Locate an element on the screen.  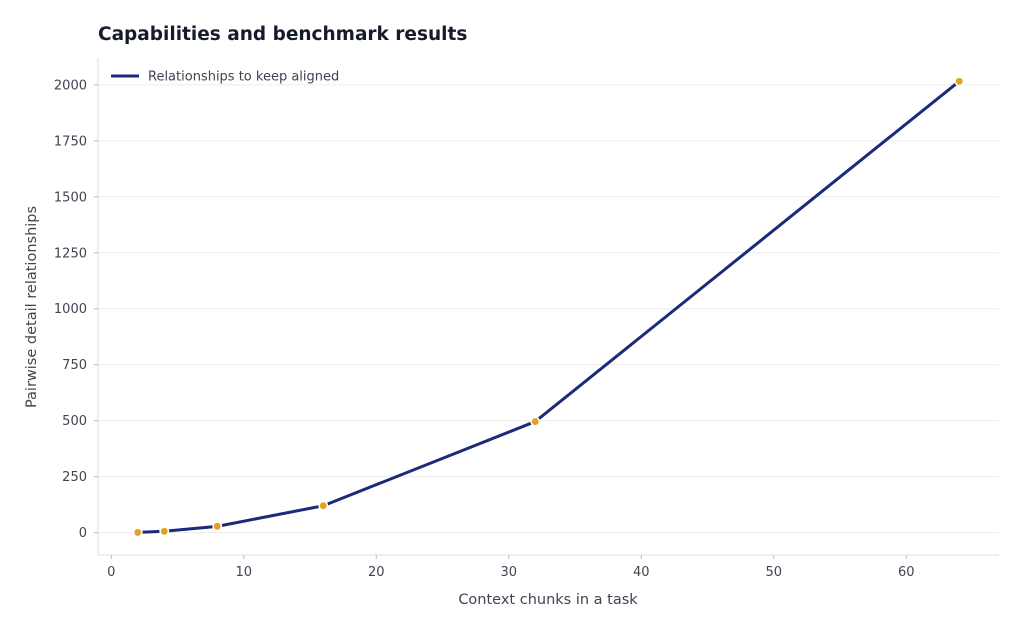
x-tick-label-0: 0 is located at coordinates (111, 572).